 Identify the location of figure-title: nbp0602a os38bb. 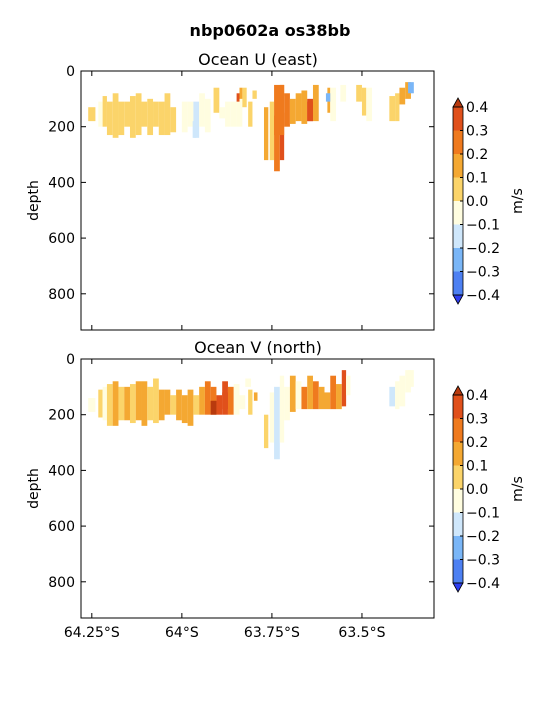
(270, 30).